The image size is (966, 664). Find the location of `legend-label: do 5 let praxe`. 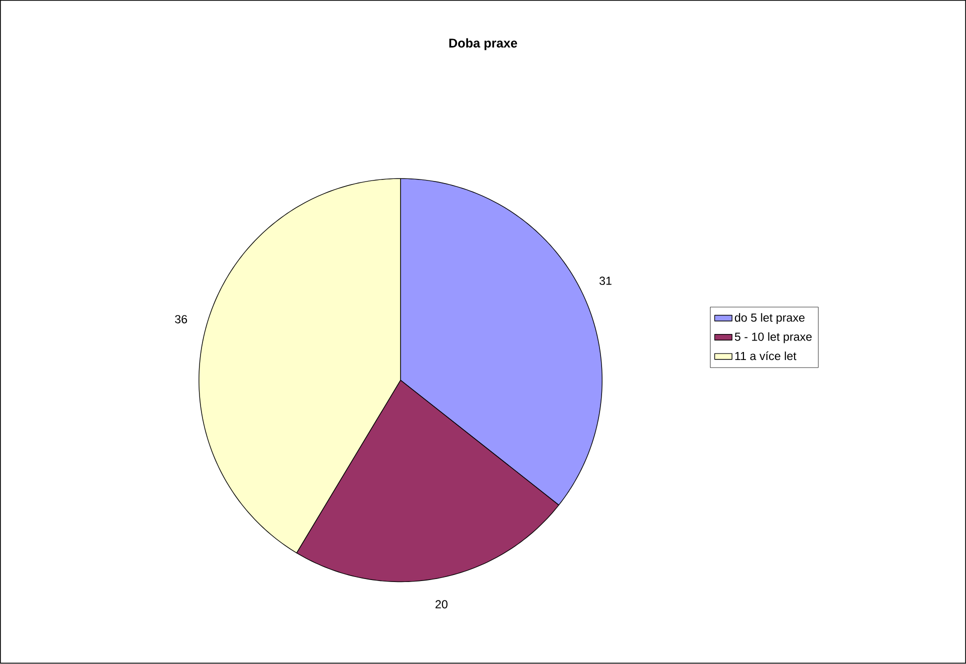

legend-label: do 5 let praxe is located at coordinates (769, 318).